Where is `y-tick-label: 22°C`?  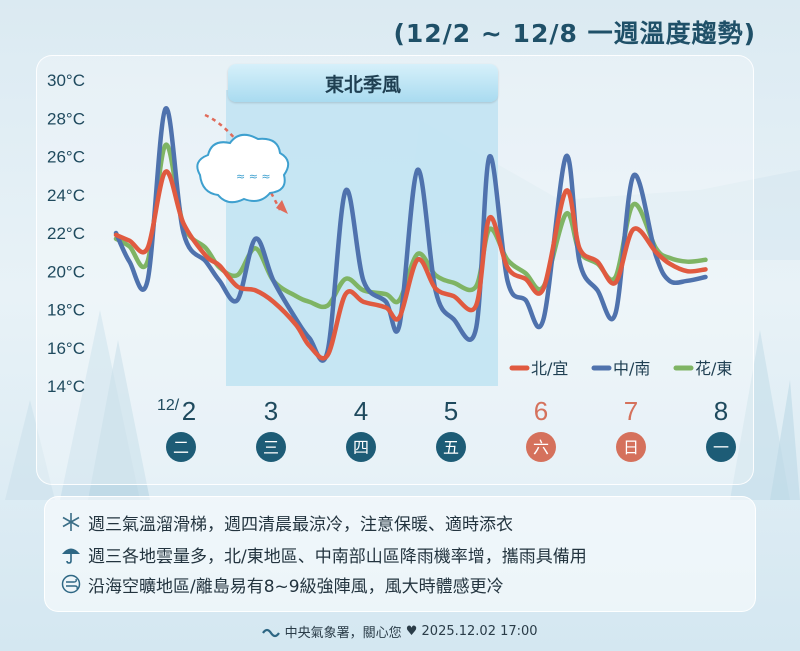 y-tick-label: 22°C is located at coordinates (66, 233).